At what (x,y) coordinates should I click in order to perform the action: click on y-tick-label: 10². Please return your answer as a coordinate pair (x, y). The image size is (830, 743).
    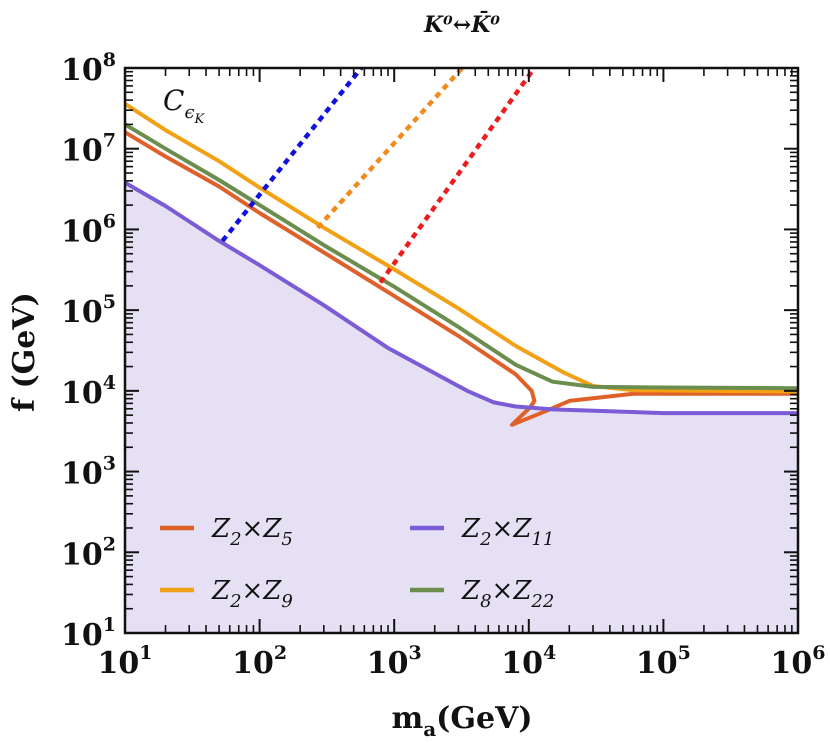
    Looking at the image, I should click on (88, 552).